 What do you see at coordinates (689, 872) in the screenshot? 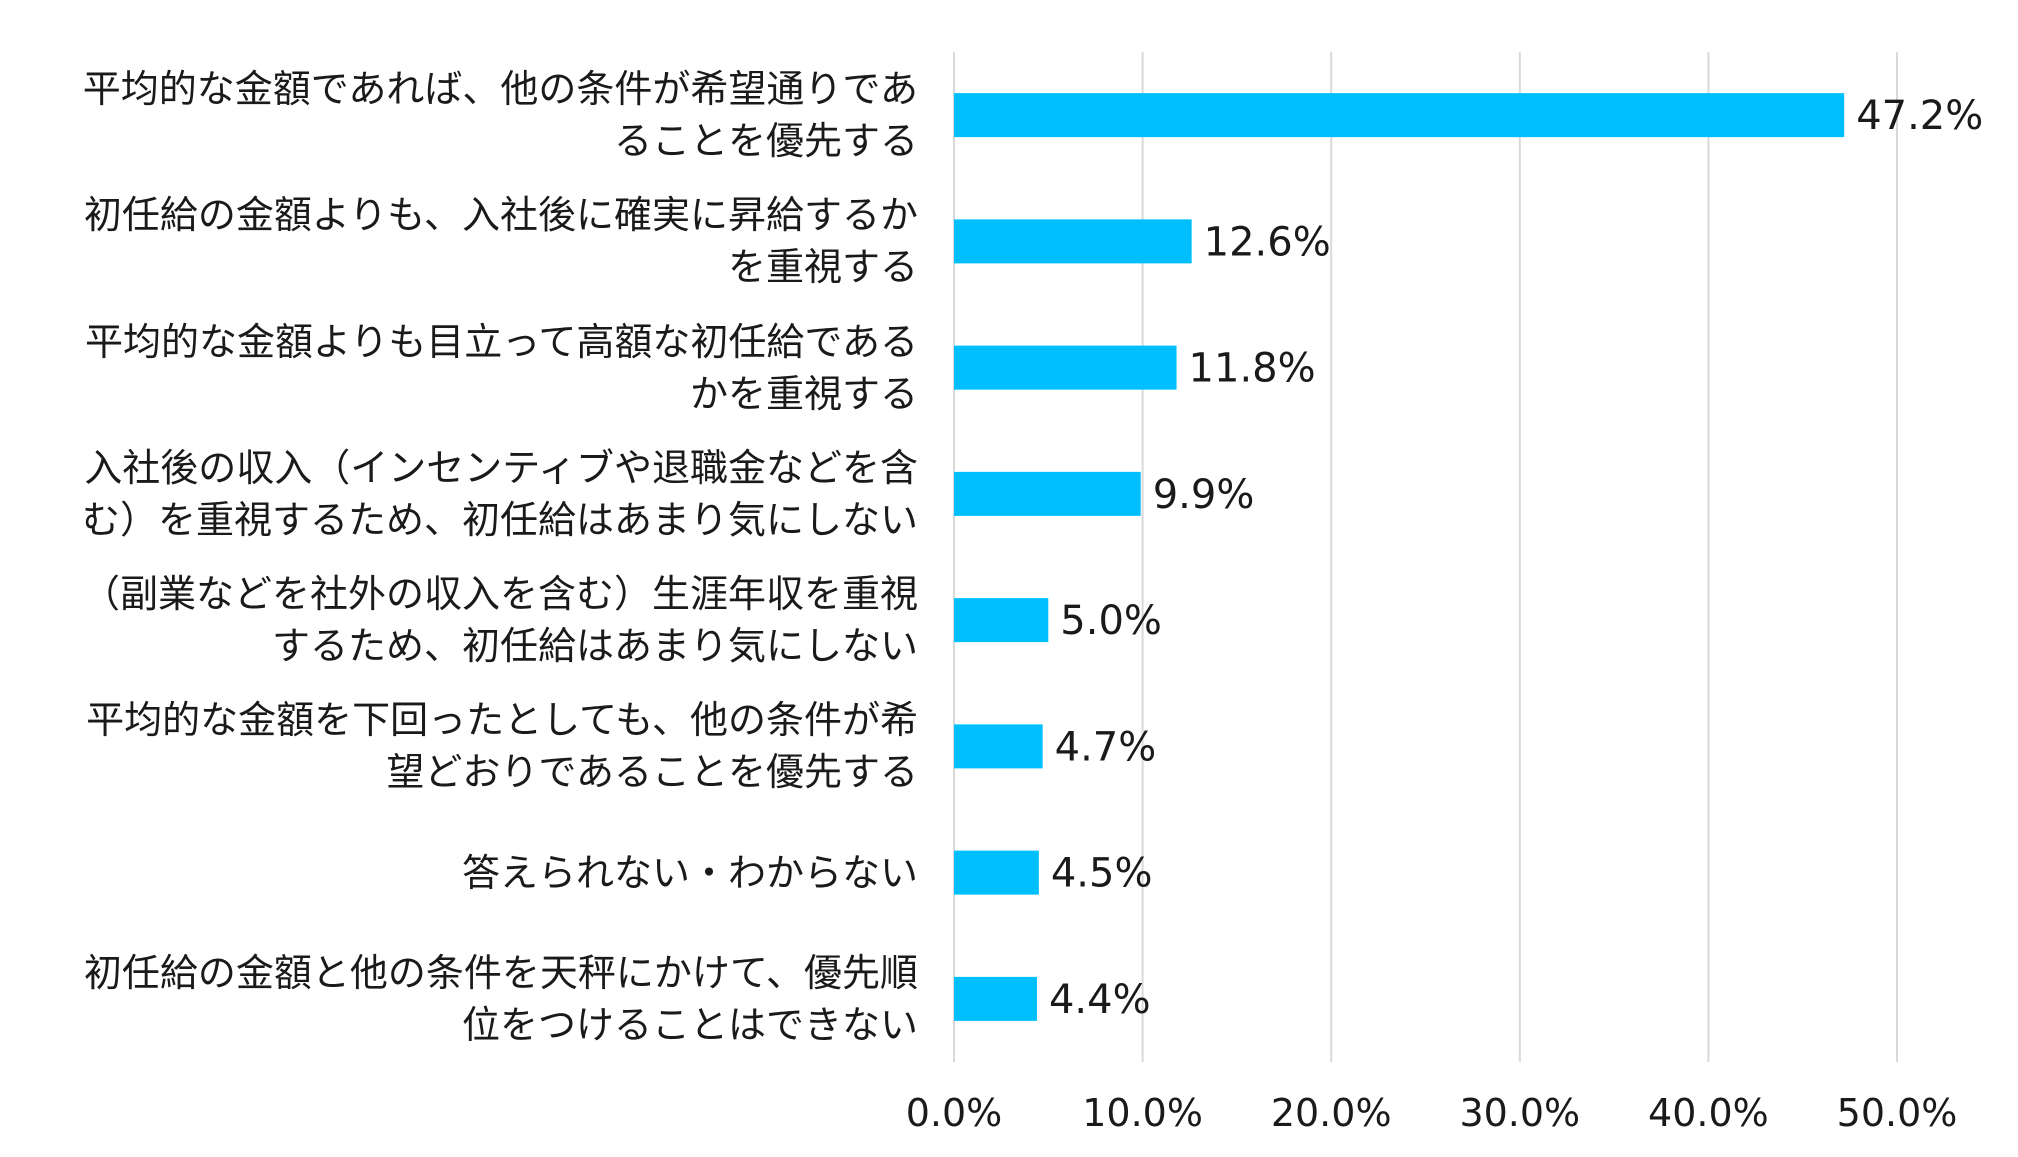
I see `category-label-line: 答えられない・わからない` at bounding box center [689, 872].